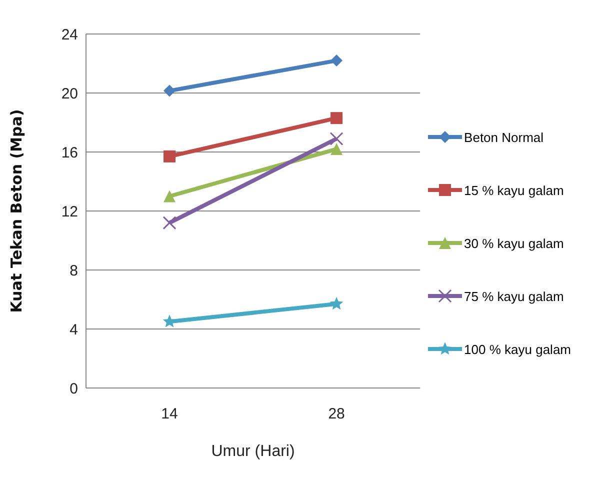 The image size is (589, 486). Describe the element at coordinates (514, 190) in the screenshot. I see `legend-label: 15 % kayu galam` at that location.